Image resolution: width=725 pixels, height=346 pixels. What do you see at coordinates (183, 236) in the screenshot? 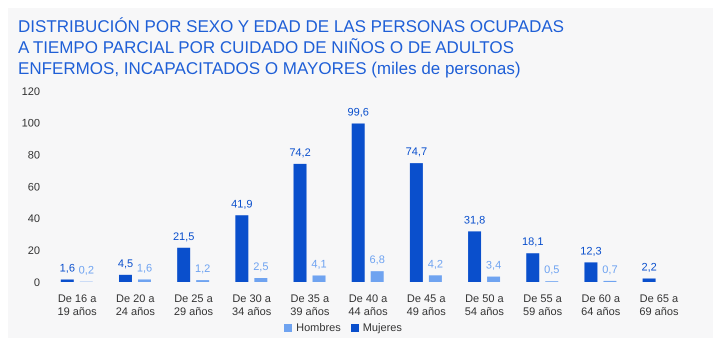
I see `data-label: 21,5` at bounding box center [183, 236].